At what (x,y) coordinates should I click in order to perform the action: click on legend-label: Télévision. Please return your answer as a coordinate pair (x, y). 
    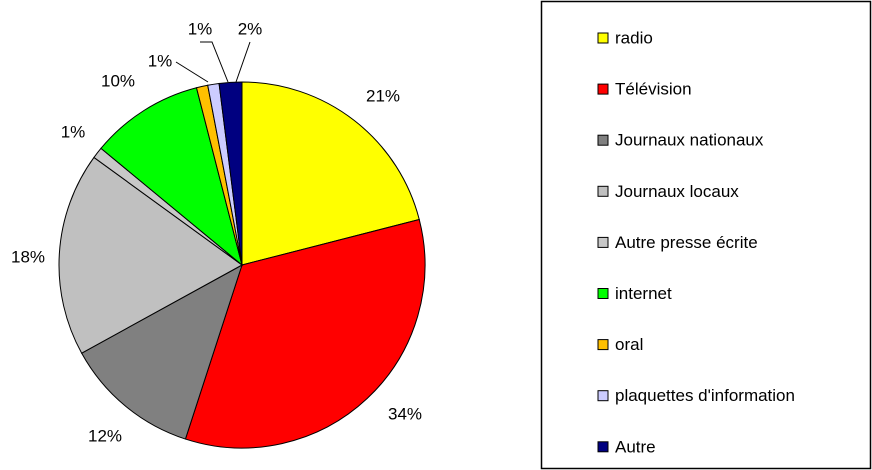
    Looking at the image, I should click on (653, 89).